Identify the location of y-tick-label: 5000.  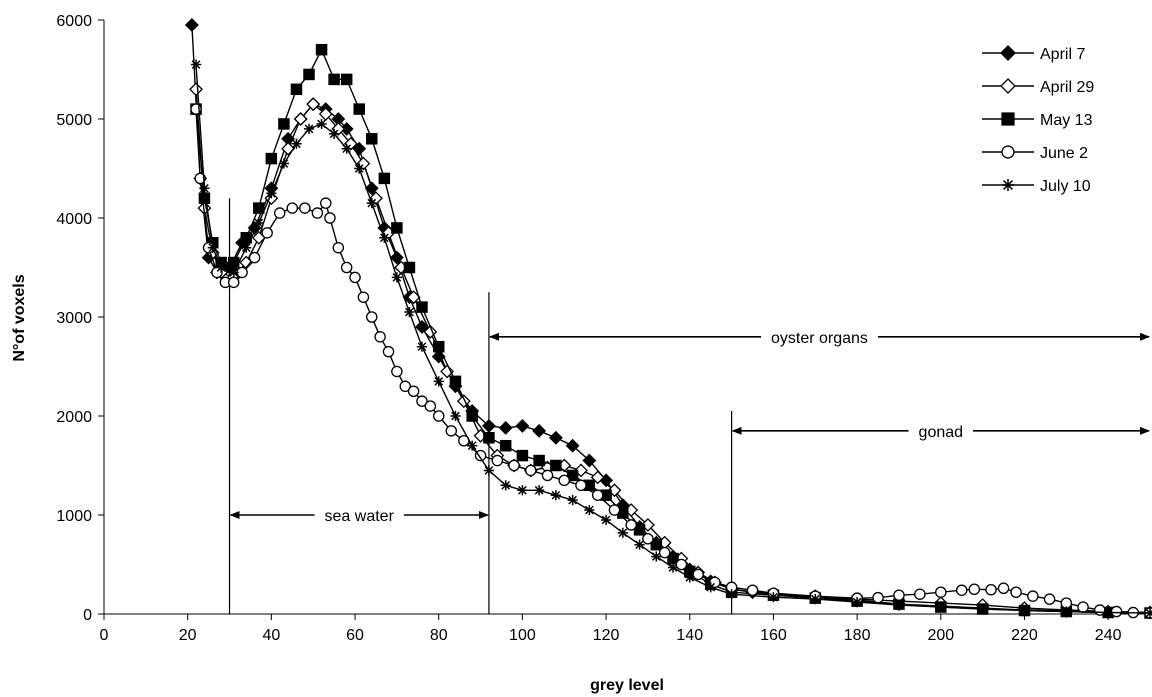
(74, 120).